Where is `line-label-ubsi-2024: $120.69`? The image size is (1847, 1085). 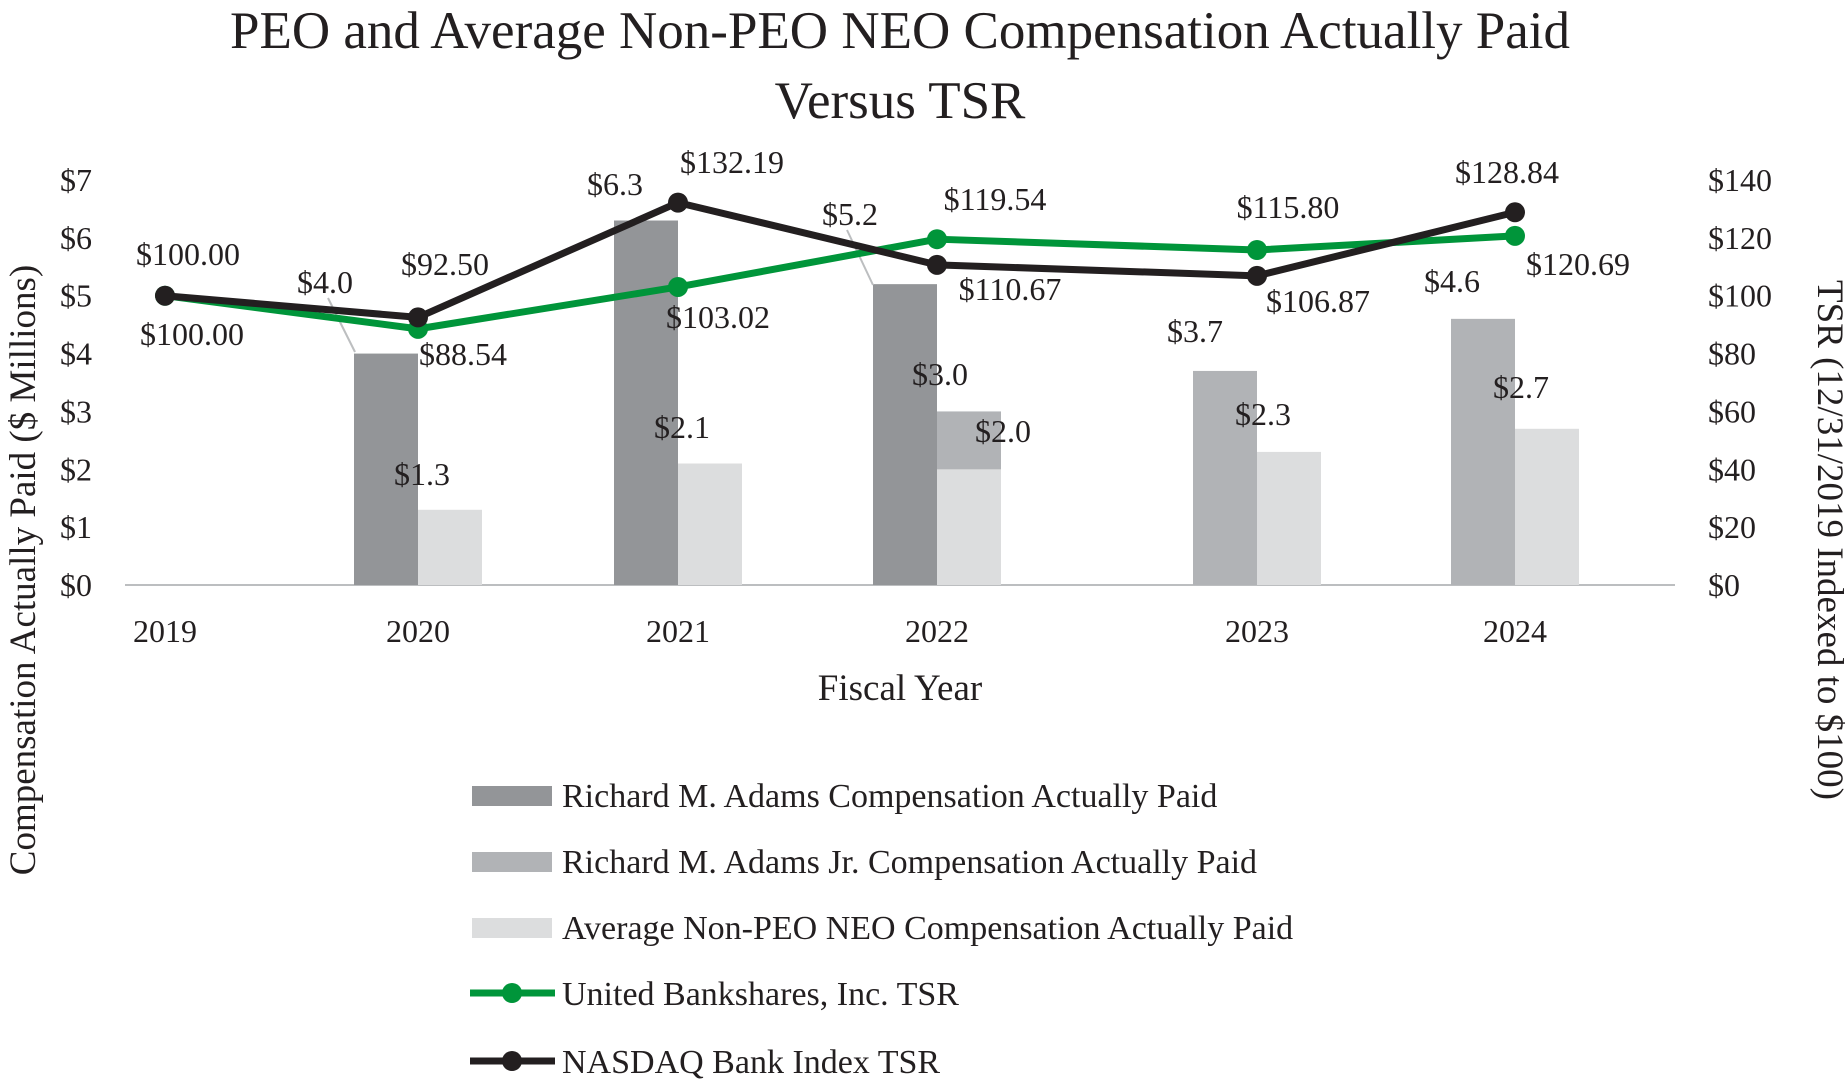 line-label-ubsi-2024: $120.69 is located at coordinates (1578, 264).